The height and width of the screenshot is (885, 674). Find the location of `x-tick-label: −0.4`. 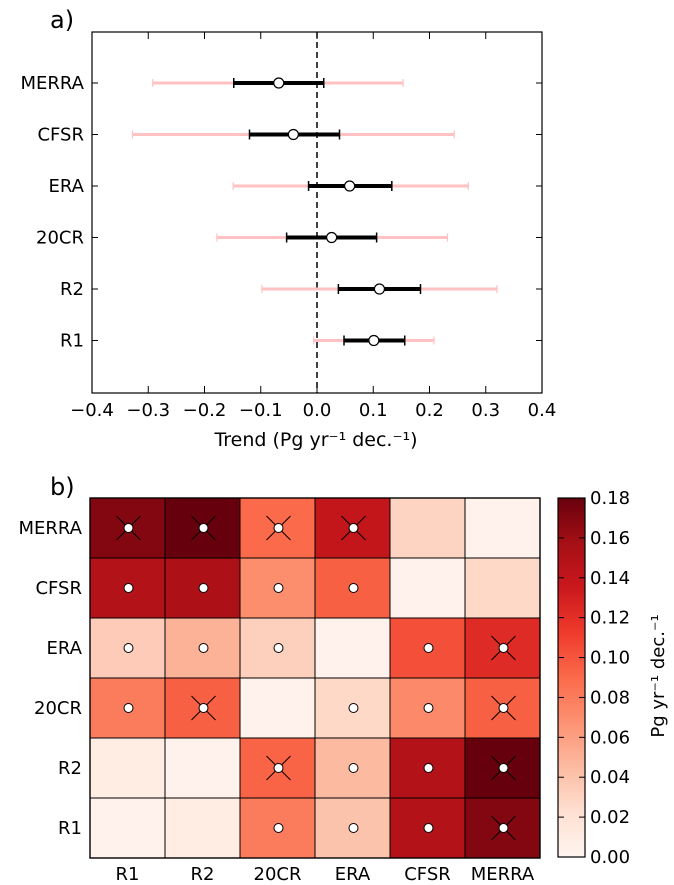

x-tick-label: −0.4 is located at coordinates (92, 410).